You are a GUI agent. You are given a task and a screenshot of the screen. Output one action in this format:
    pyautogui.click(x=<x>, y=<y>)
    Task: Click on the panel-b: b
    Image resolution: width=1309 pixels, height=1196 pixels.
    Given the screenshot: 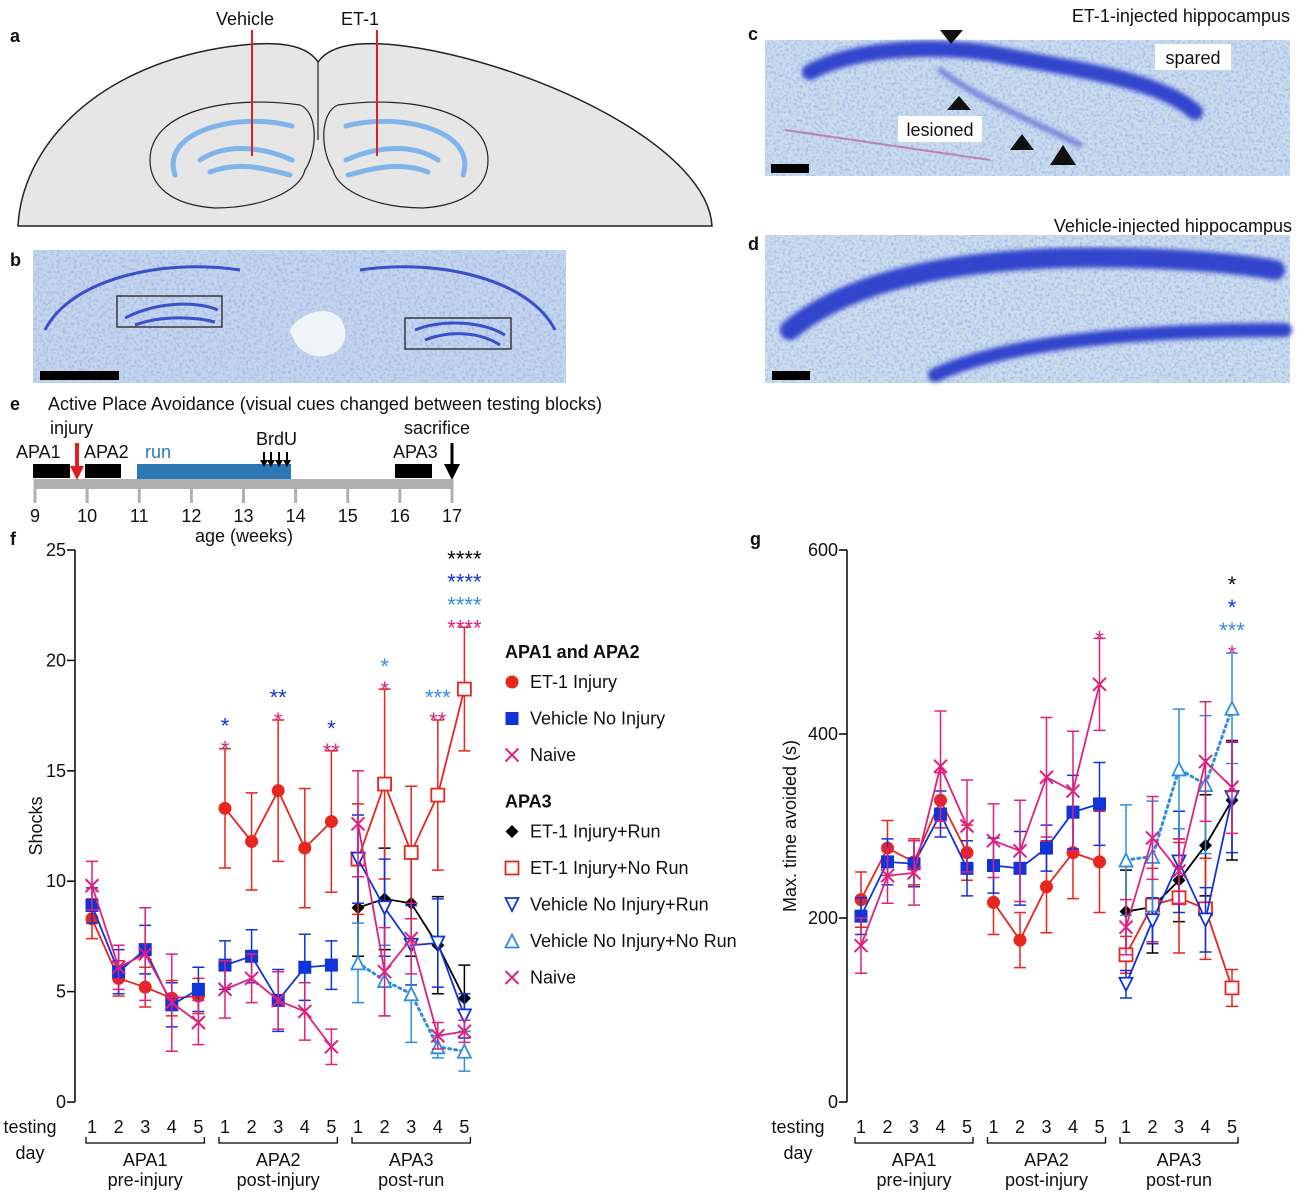 What is the action you would take?
    pyautogui.click(x=288, y=316)
    